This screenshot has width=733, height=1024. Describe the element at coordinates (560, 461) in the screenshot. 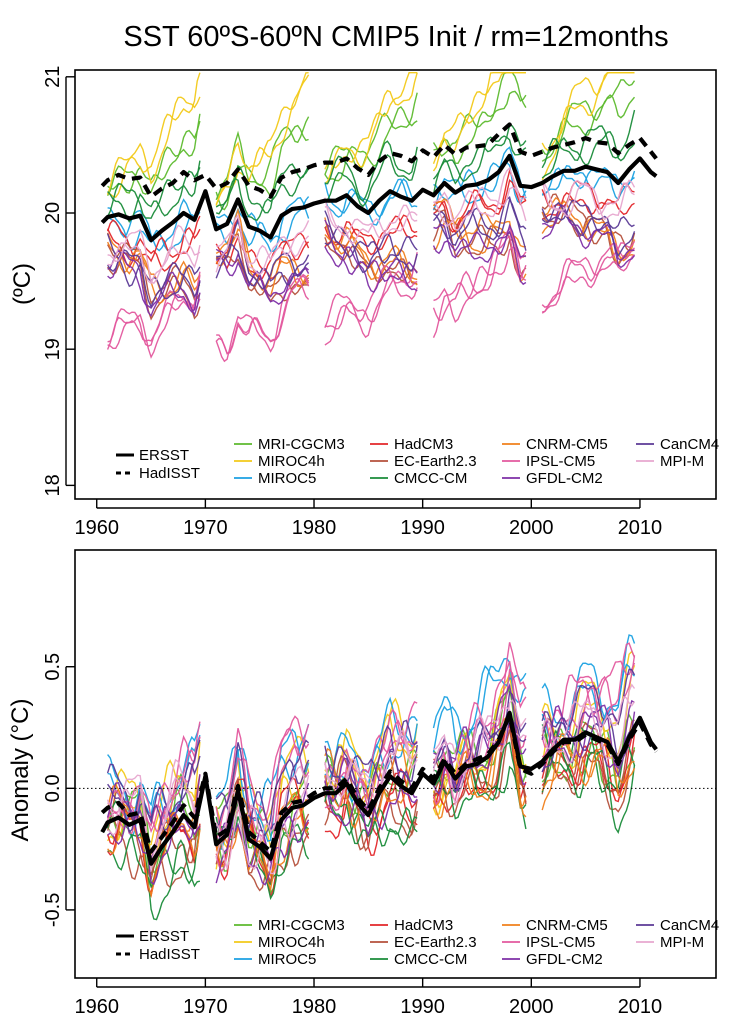

I see `legend-label-ipsl-cm5: IPSL-CM5` at that location.